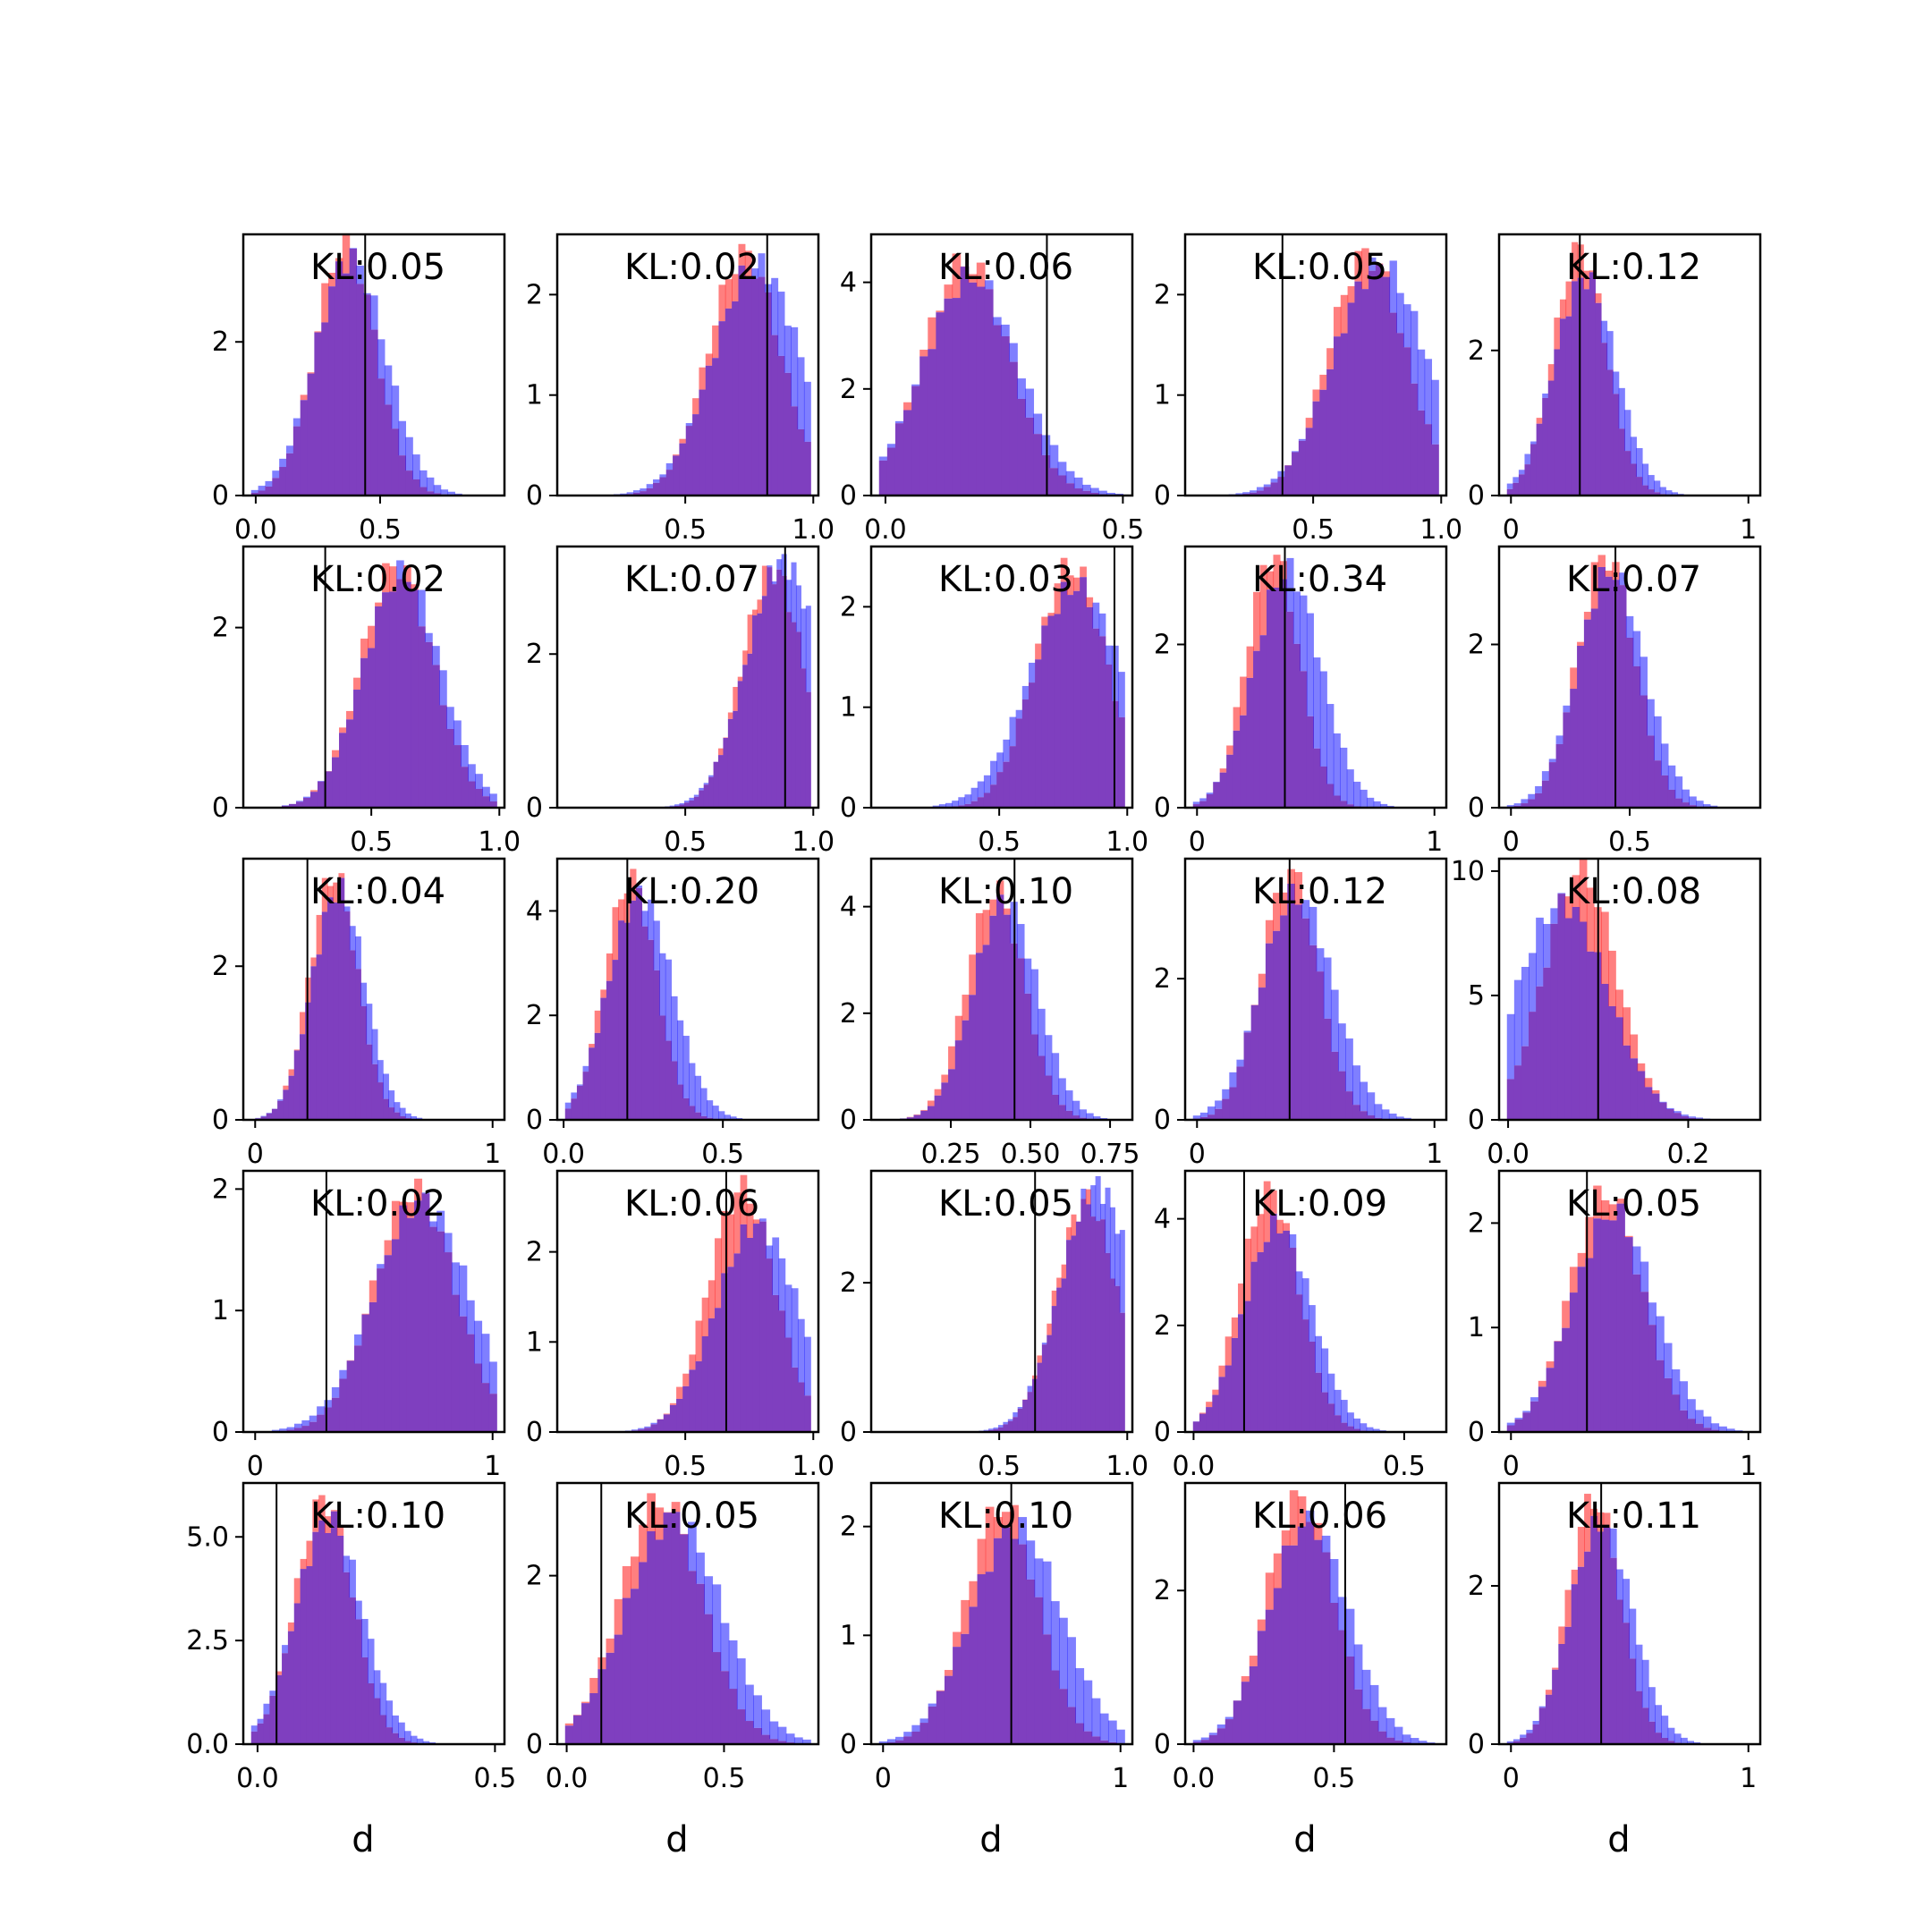 This screenshot has width=1932, height=1932. I want to click on x-tick-label: 0.0, so click(255, 530).